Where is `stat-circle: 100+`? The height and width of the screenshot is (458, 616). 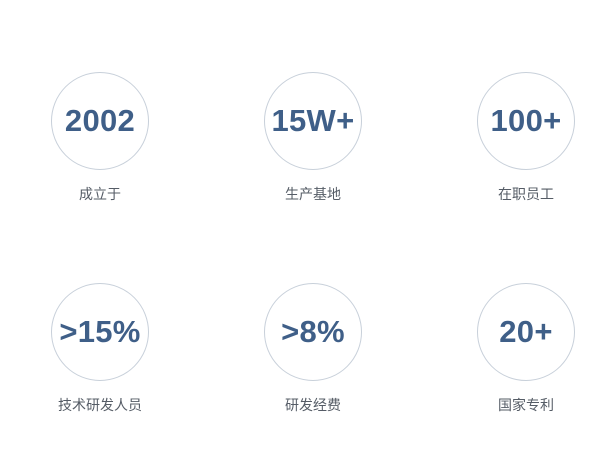
stat-circle: 100+ is located at coordinates (526, 121).